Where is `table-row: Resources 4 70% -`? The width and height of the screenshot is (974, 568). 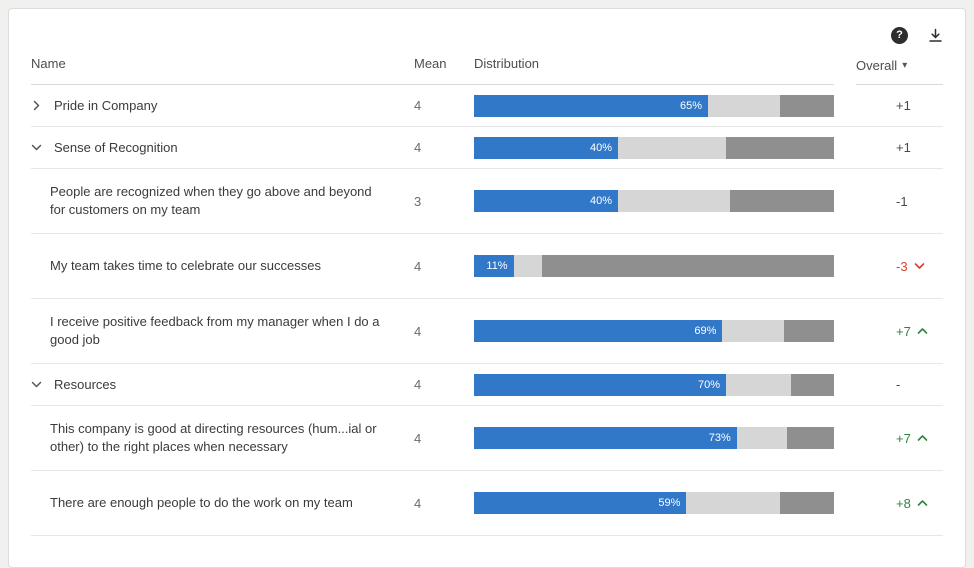
table-row: Resources 4 70% - is located at coordinates (487, 385).